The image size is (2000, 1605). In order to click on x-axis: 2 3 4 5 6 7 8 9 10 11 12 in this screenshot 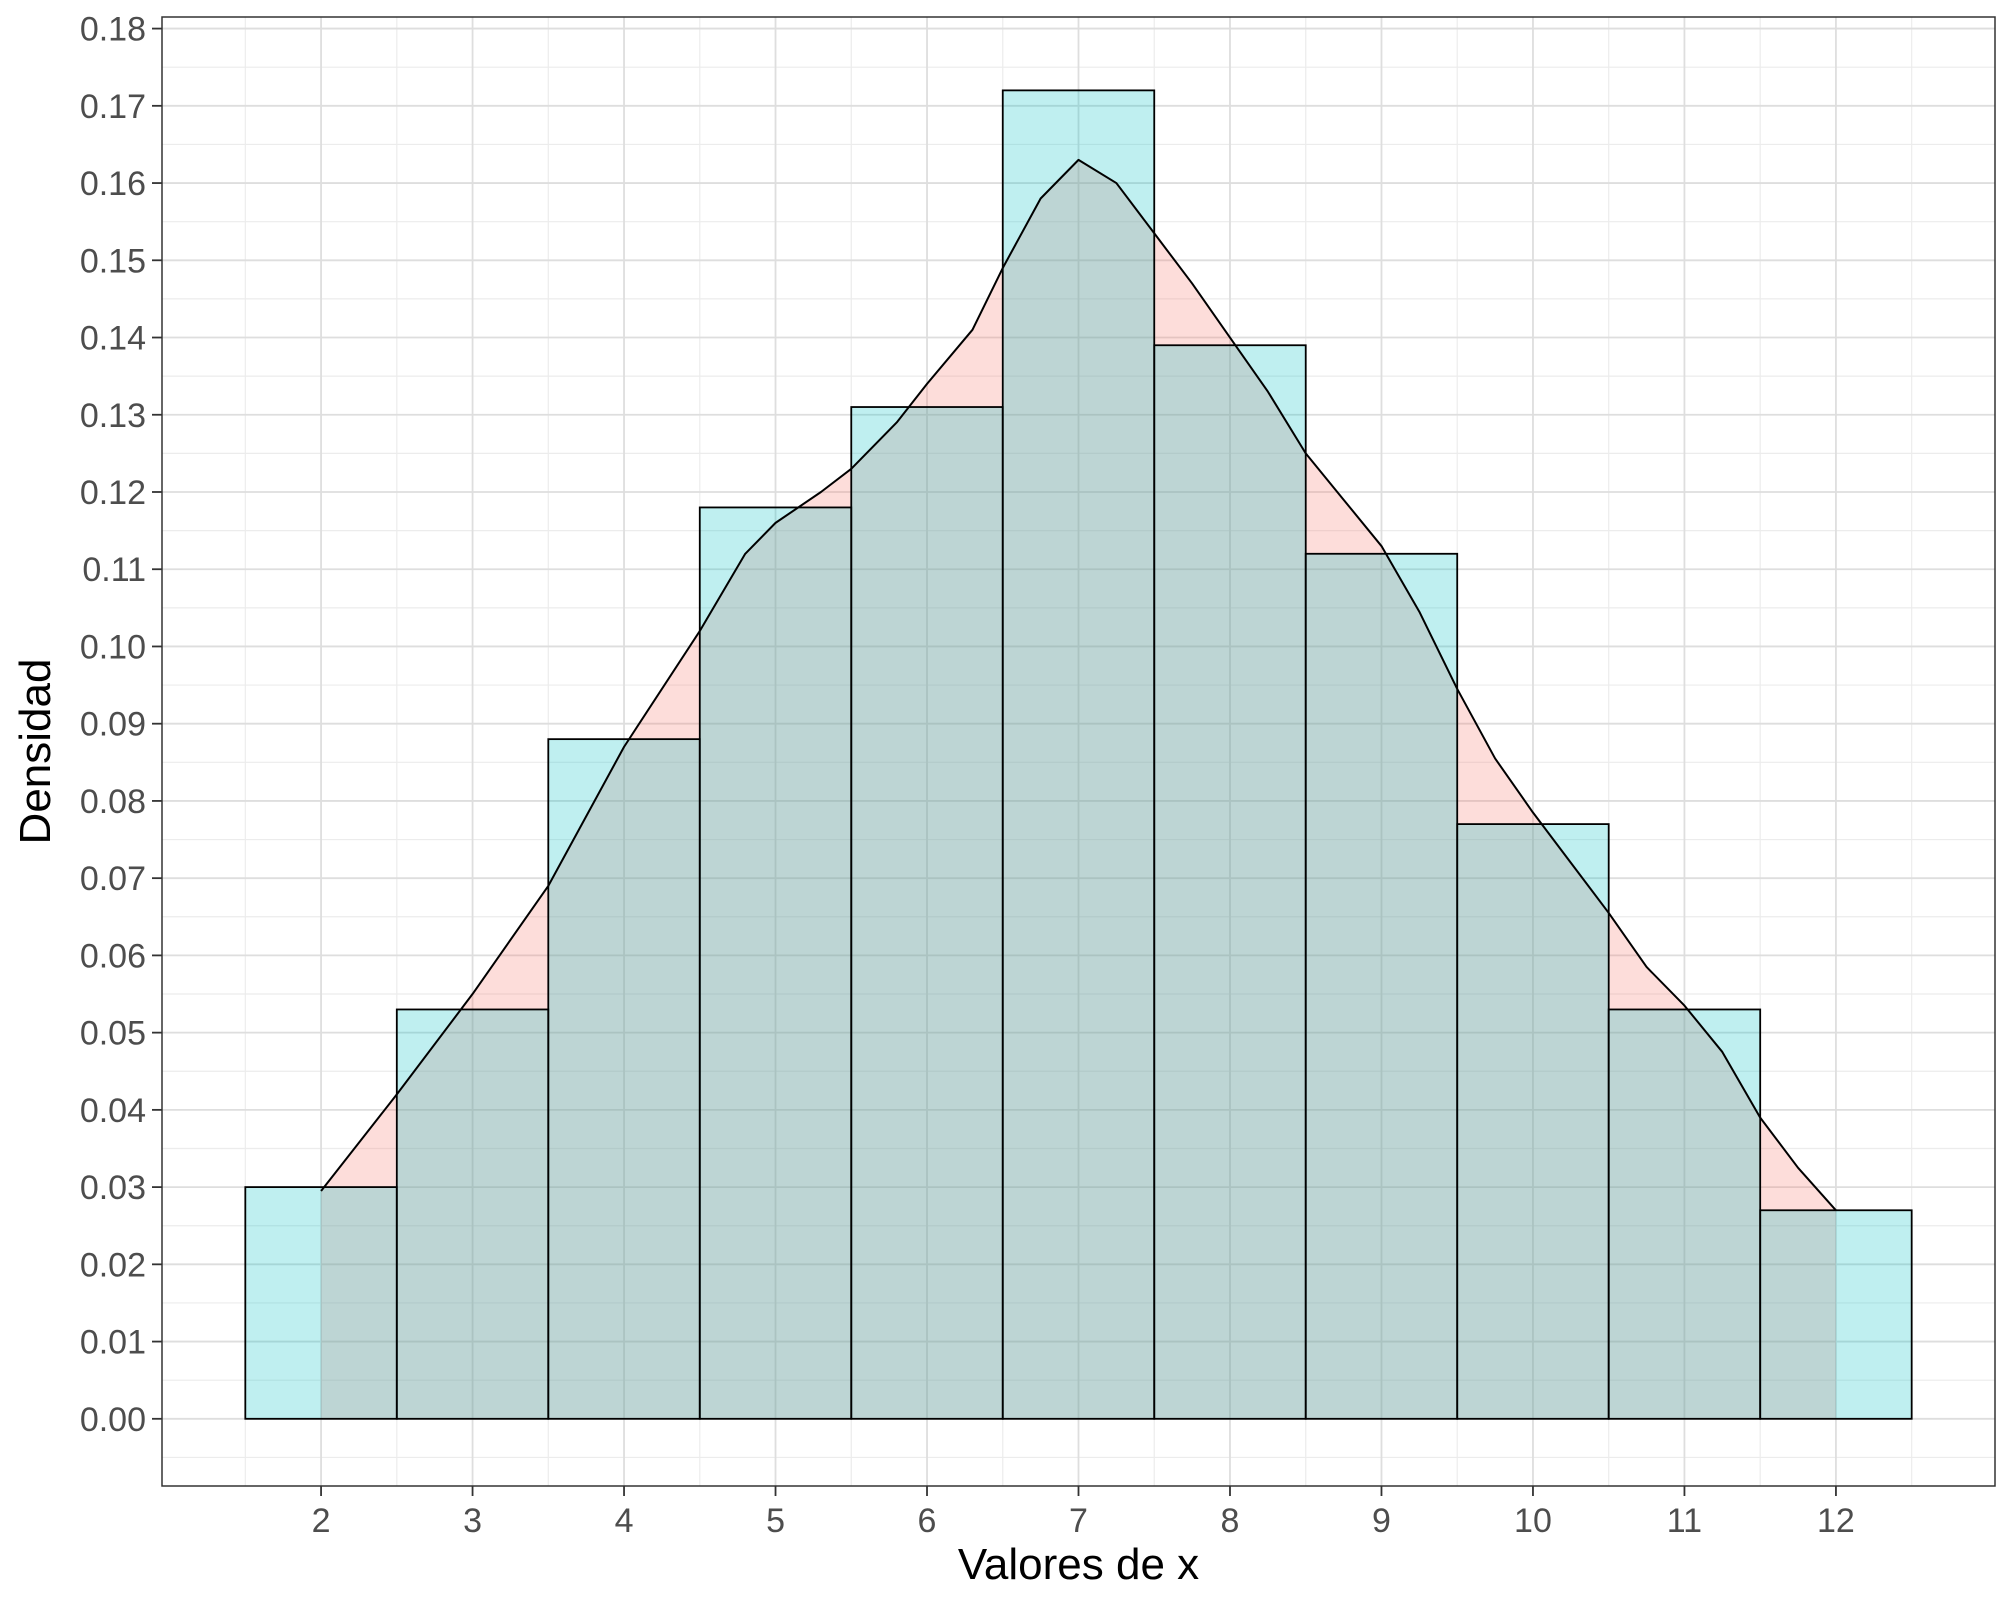, I will do `click(1083, 1513)`.